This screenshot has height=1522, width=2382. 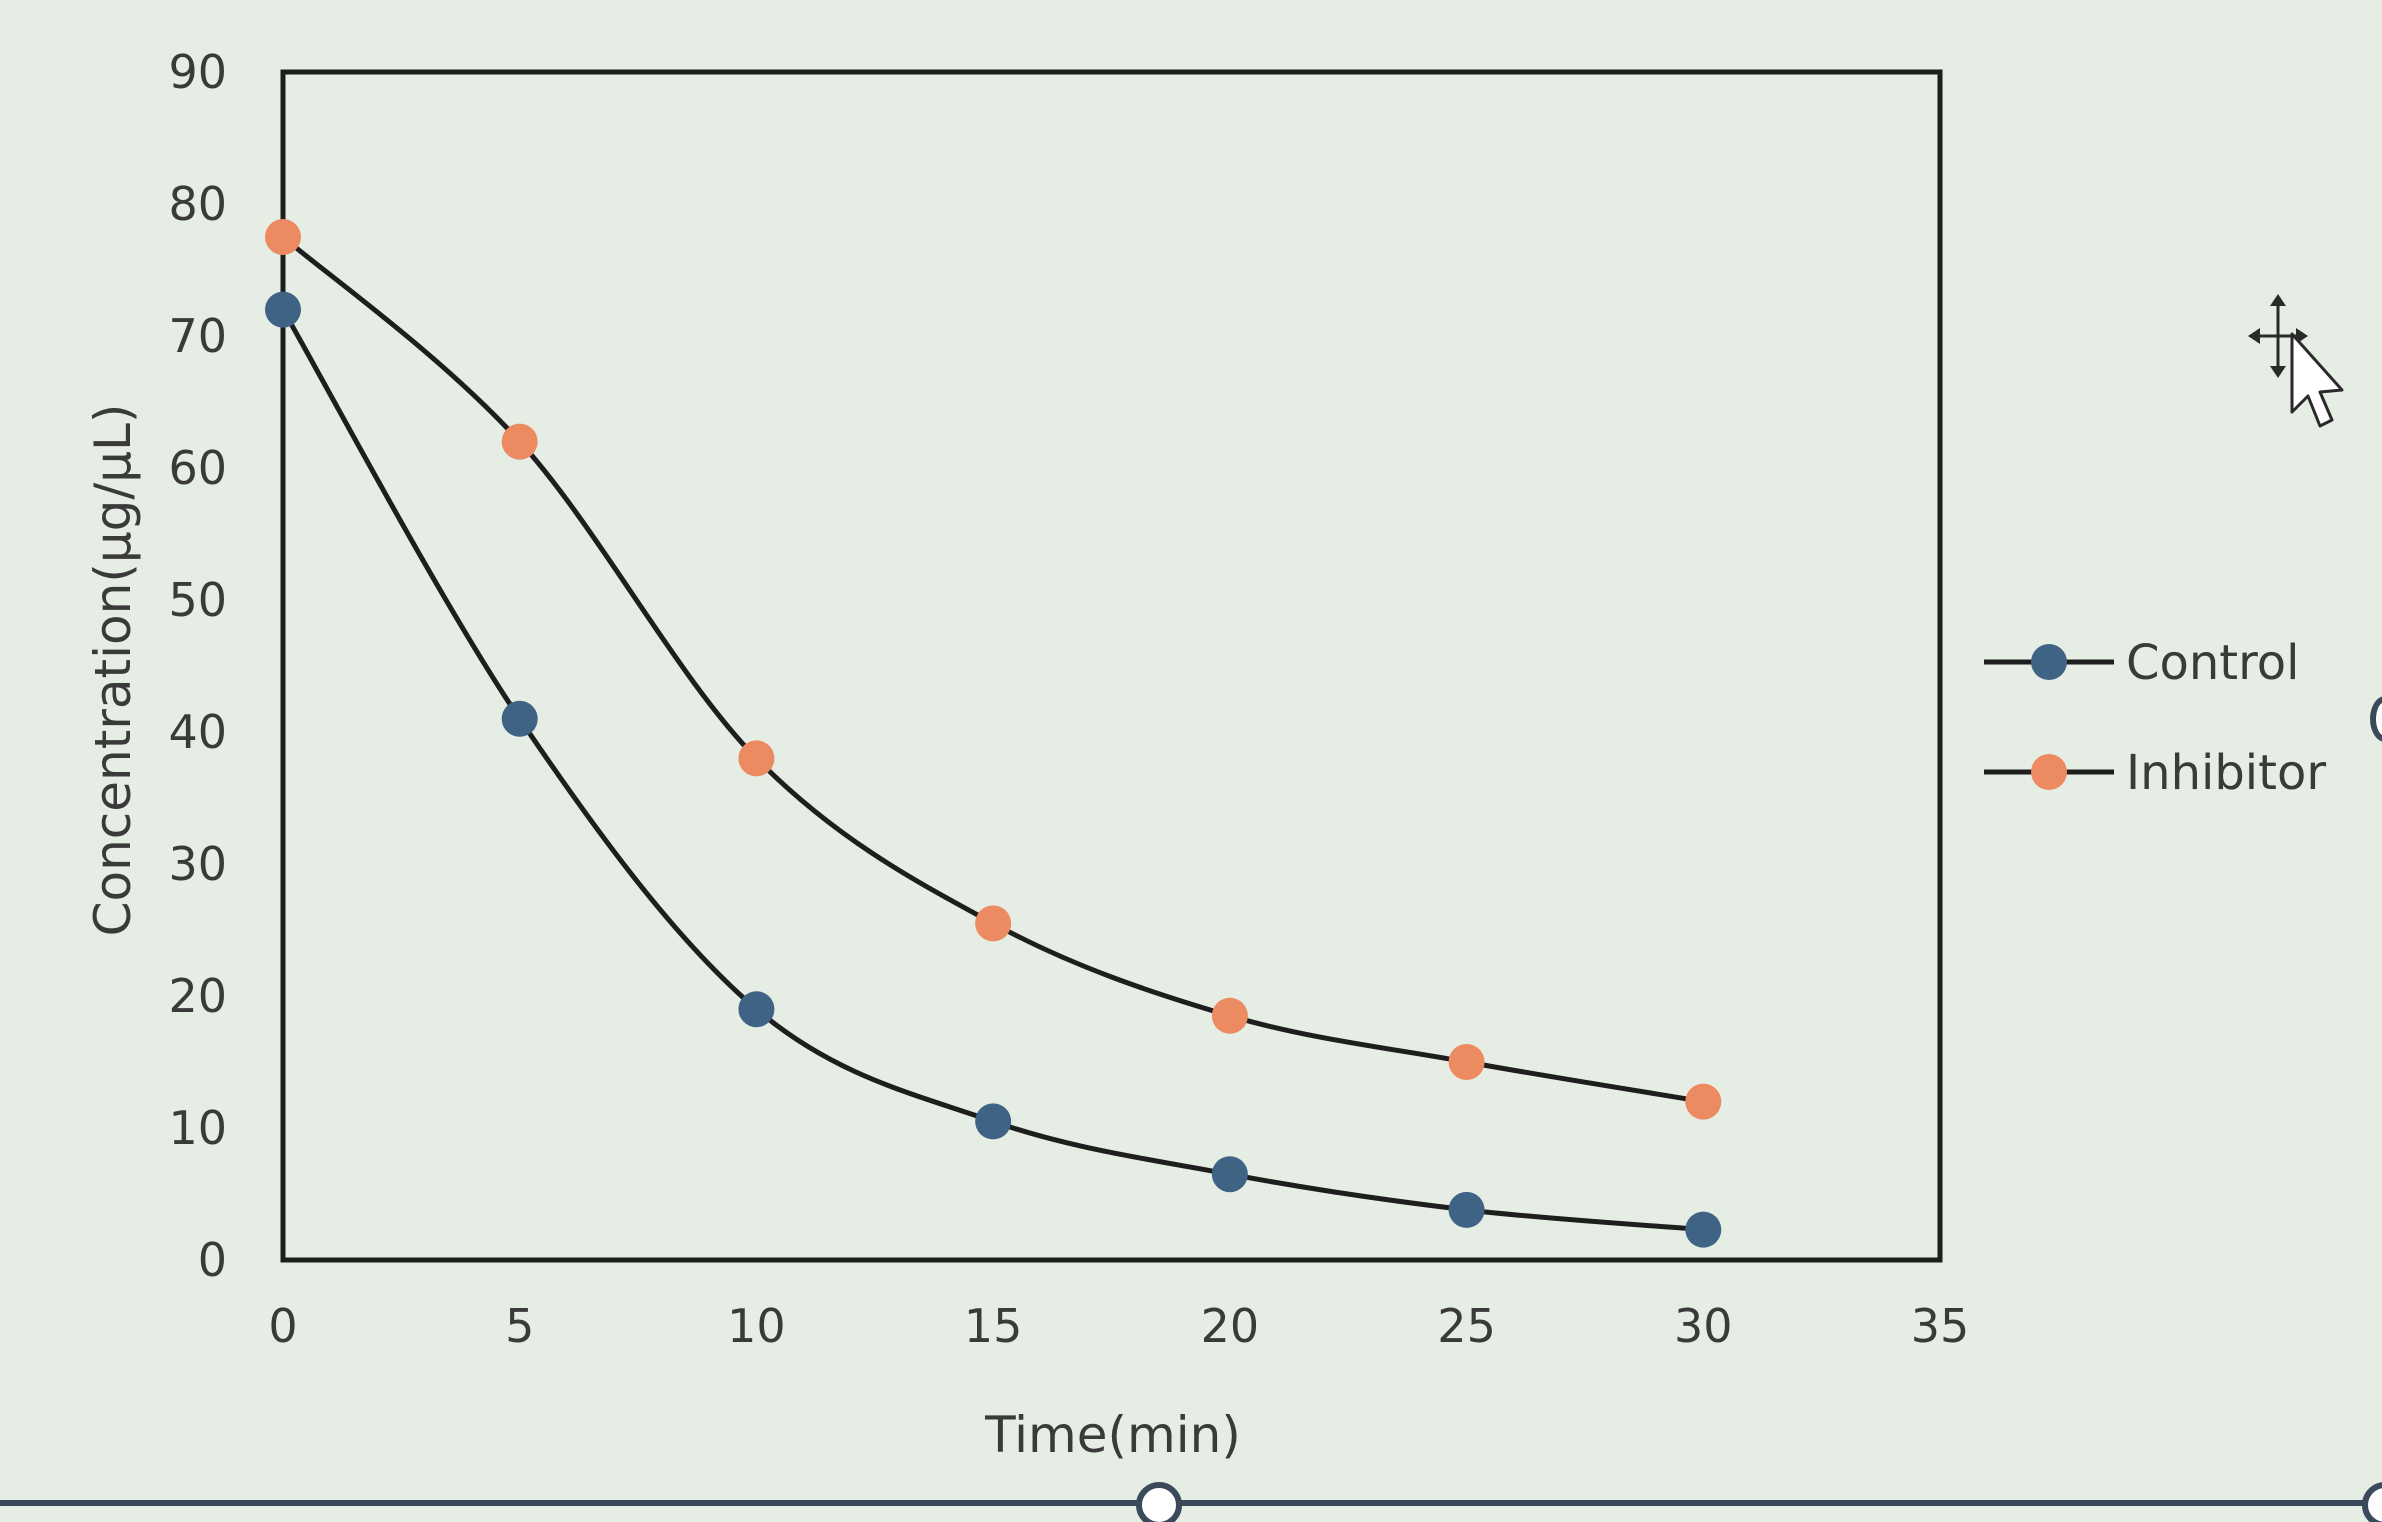 I want to click on y-tick-label: 30, so click(x=197, y=864).